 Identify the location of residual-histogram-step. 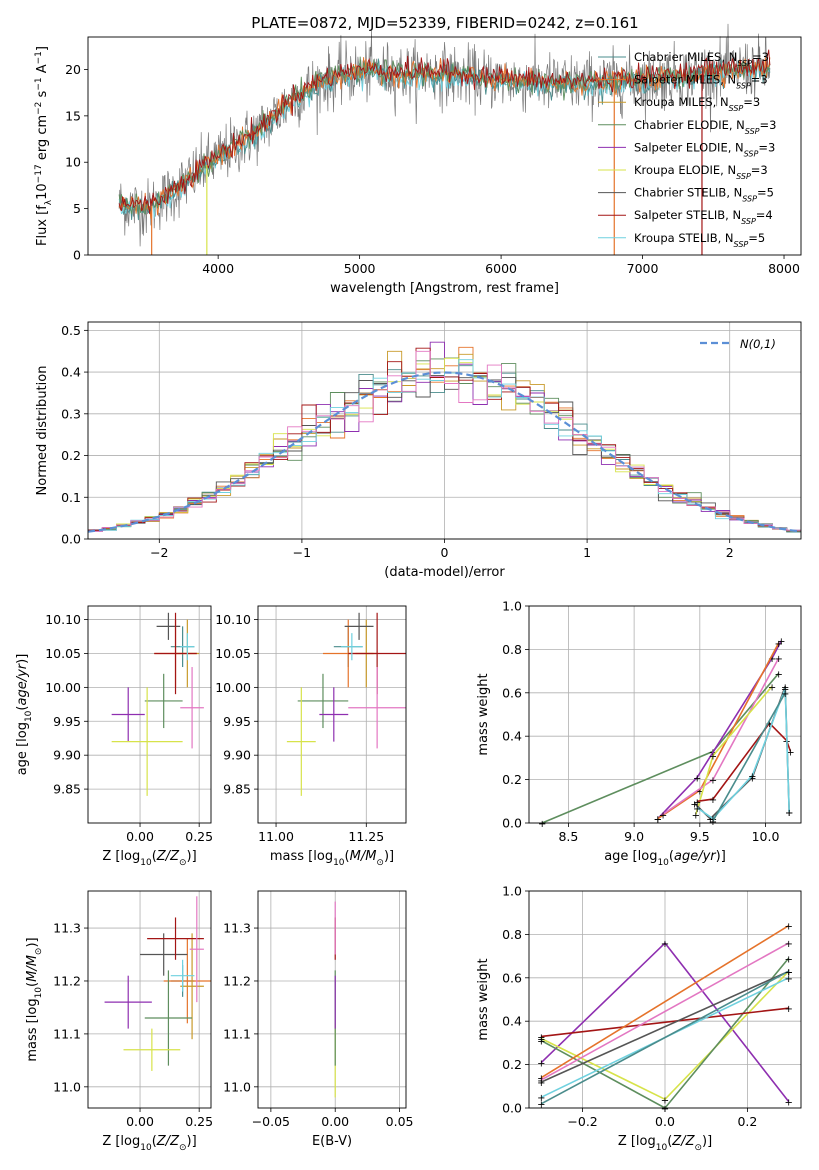
(444, 441).